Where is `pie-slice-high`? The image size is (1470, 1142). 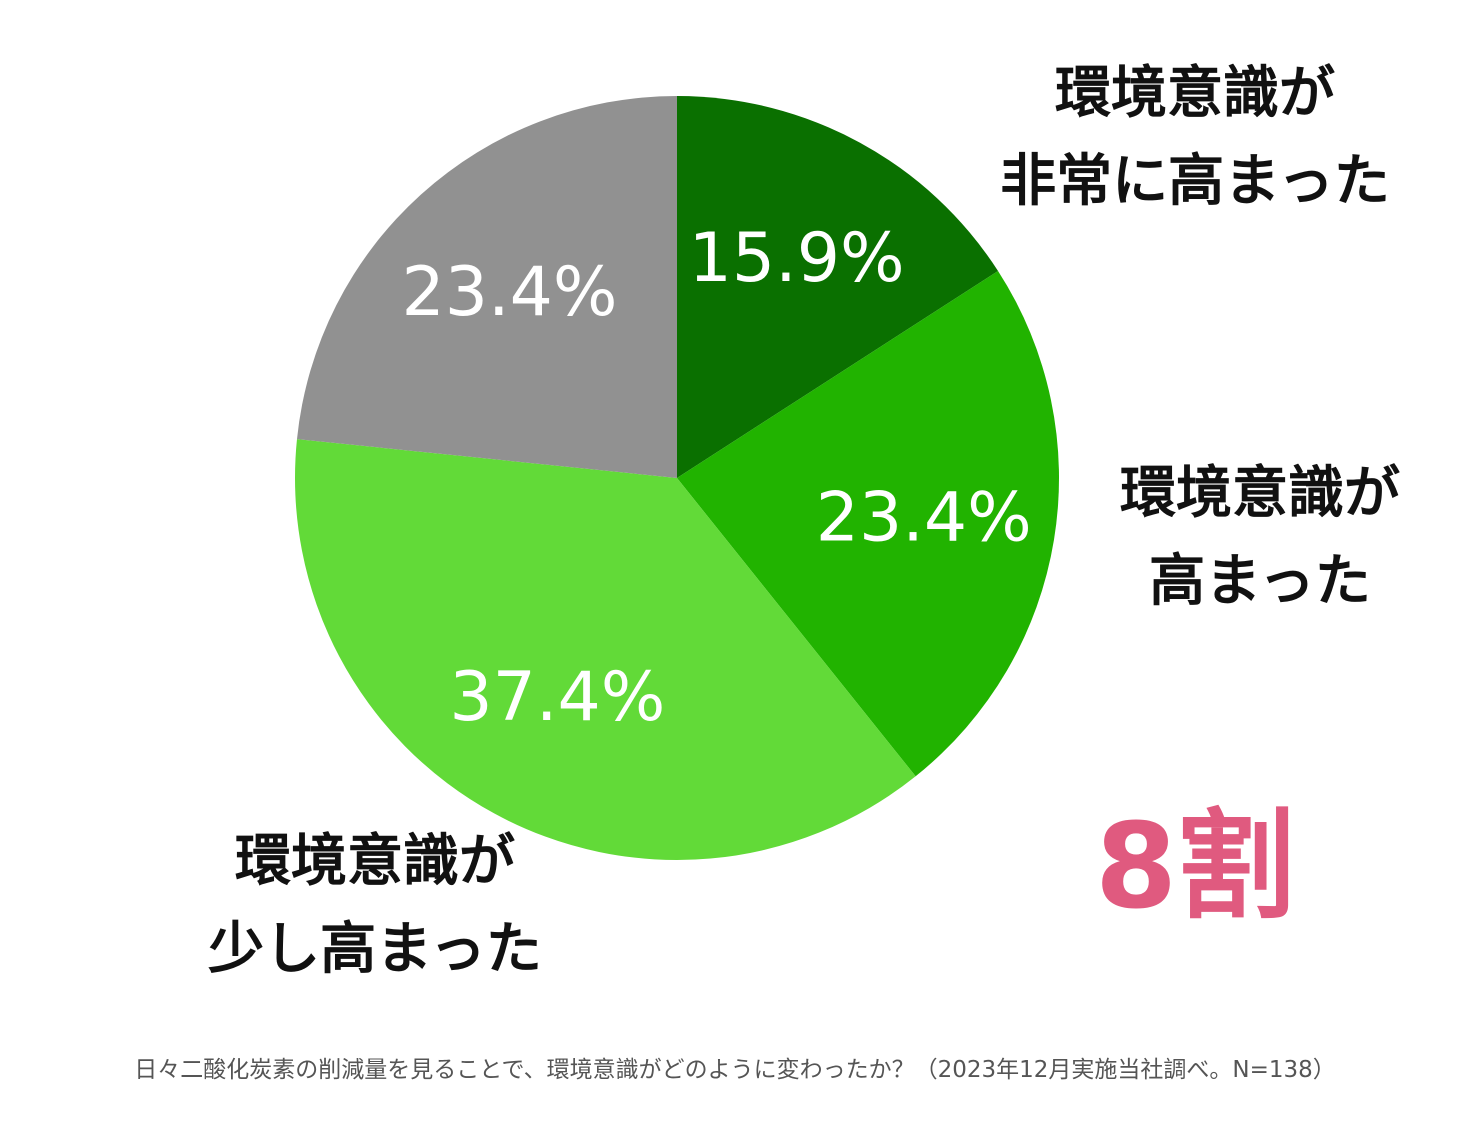 pie-slice-high is located at coordinates (868, 523).